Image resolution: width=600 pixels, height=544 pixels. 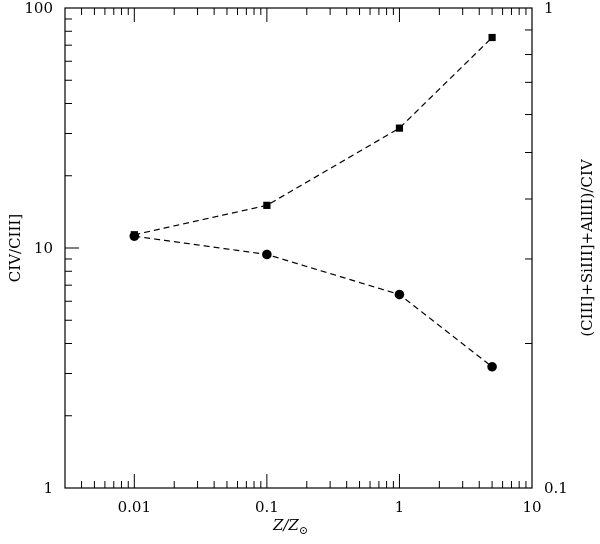 What do you see at coordinates (38, 8) in the screenshot?
I see `y-left-tick-label: 100` at bounding box center [38, 8].